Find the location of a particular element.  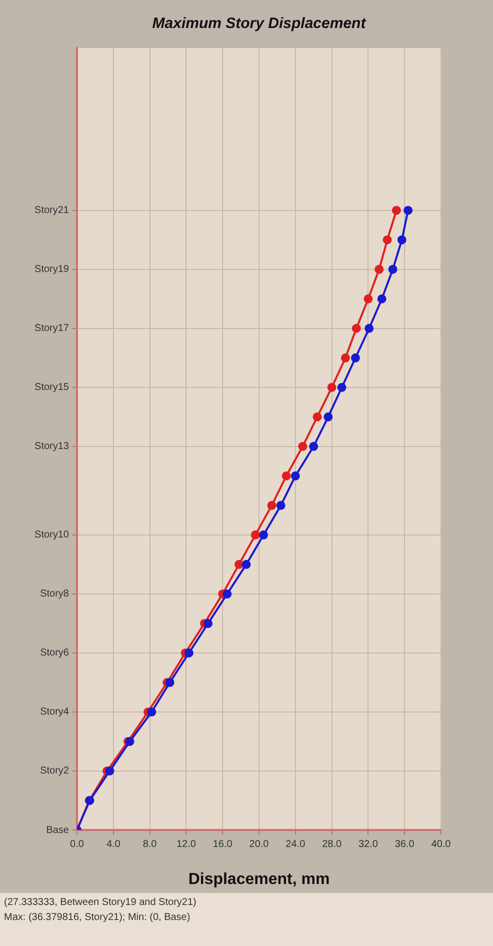

text: Max: (36.379816, Story21); Min: (0, Base) is located at coordinates (98, 918).